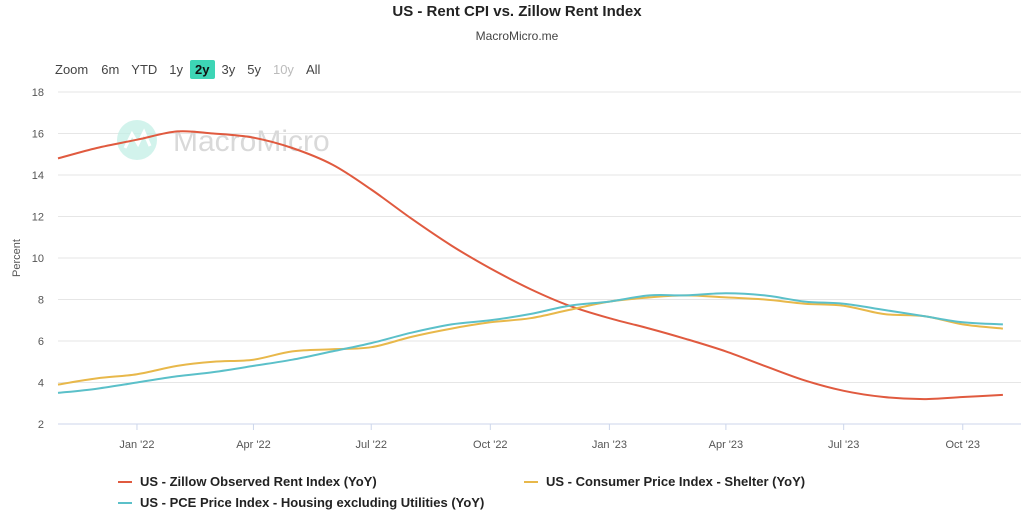 The height and width of the screenshot is (523, 1034). What do you see at coordinates (41, 301) in the screenshot?
I see `y-tick-label: 8` at bounding box center [41, 301].